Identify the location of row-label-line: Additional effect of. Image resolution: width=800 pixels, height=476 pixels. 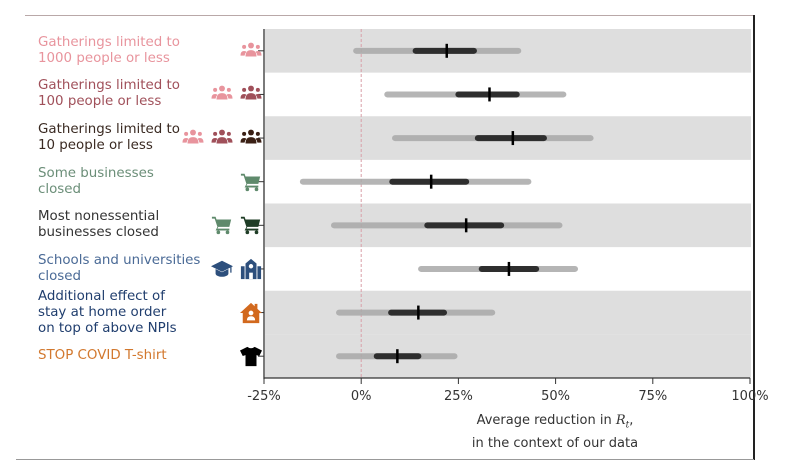
(101, 296).